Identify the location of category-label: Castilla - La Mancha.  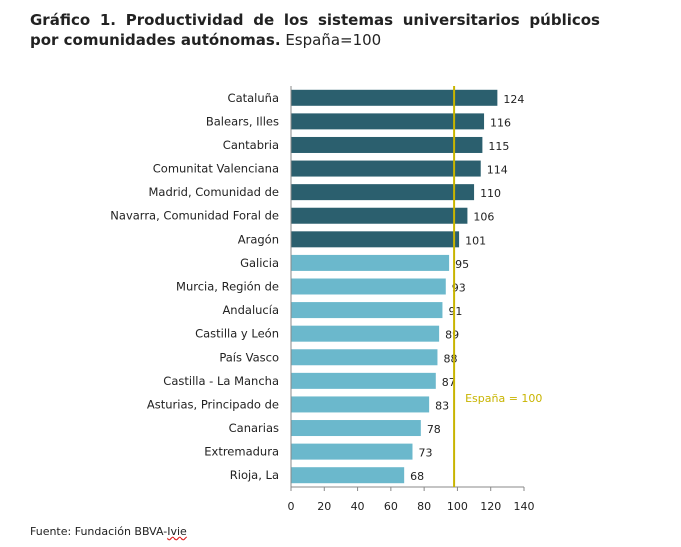
(221, 381).